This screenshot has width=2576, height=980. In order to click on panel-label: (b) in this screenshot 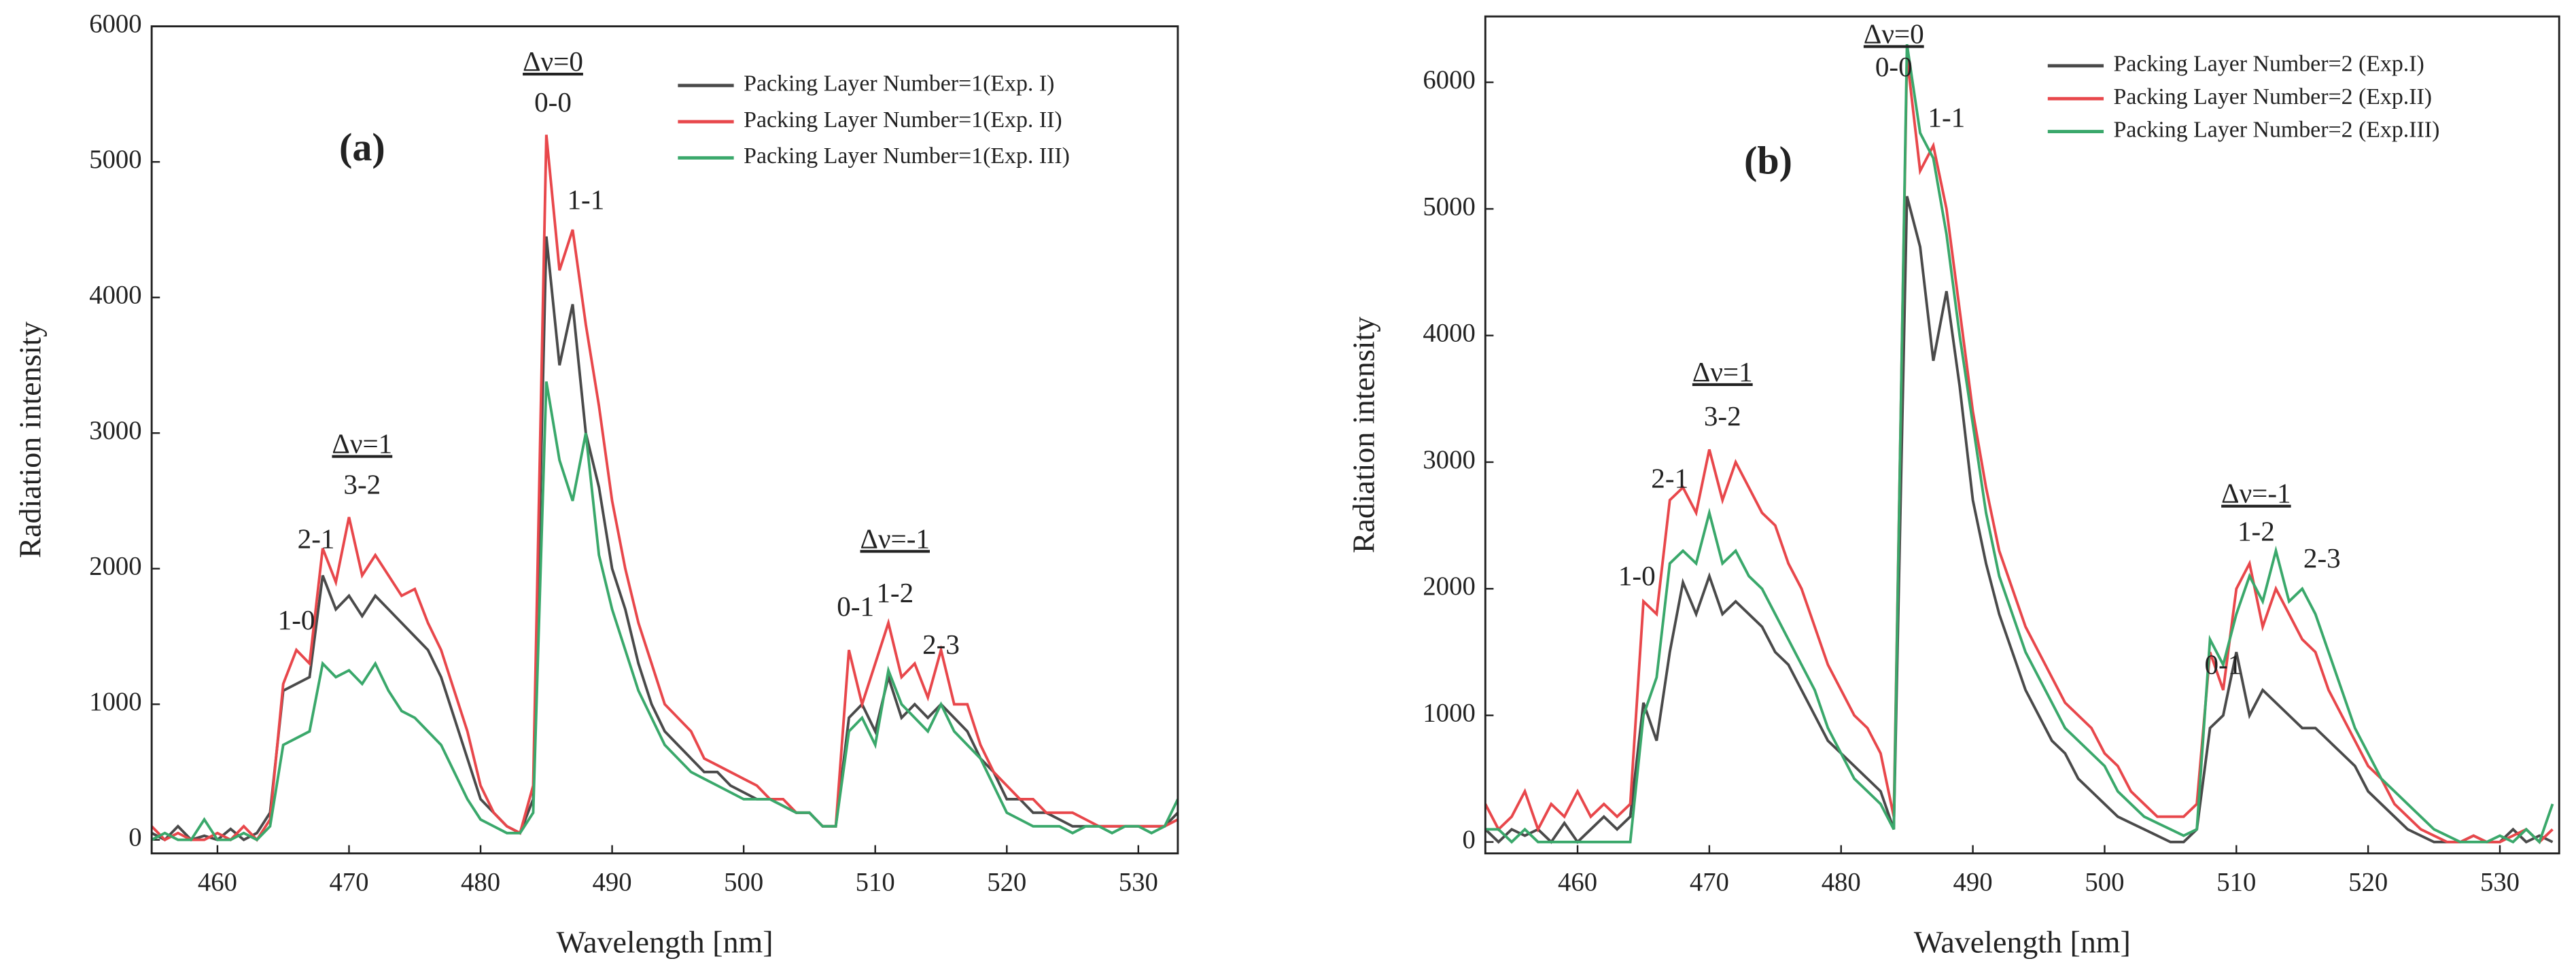, I will do `click(1768, 160)`.